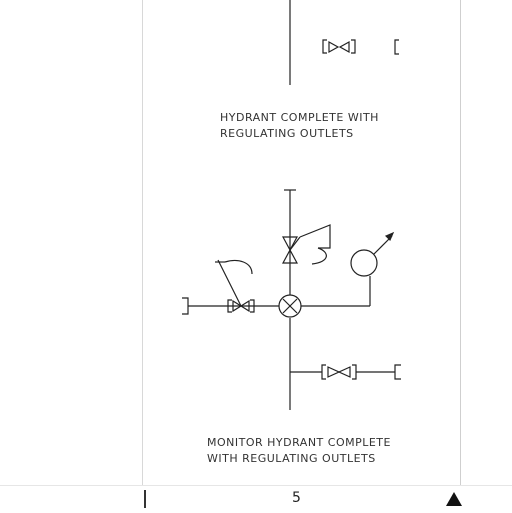 Image resolution: width=512 pixels, height=513 pixels. I want to click on outlet-cap-left, so click(185, 306).